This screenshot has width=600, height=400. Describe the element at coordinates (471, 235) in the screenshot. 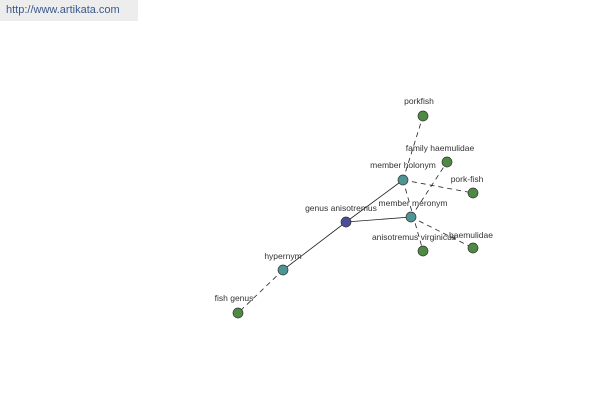

I see `node-label: haemulidae` at that location.